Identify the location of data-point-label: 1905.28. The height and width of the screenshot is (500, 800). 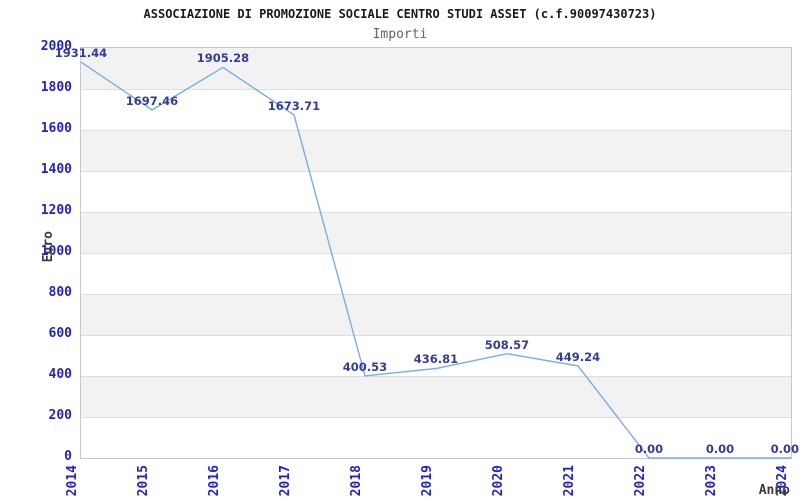
(223, 58).